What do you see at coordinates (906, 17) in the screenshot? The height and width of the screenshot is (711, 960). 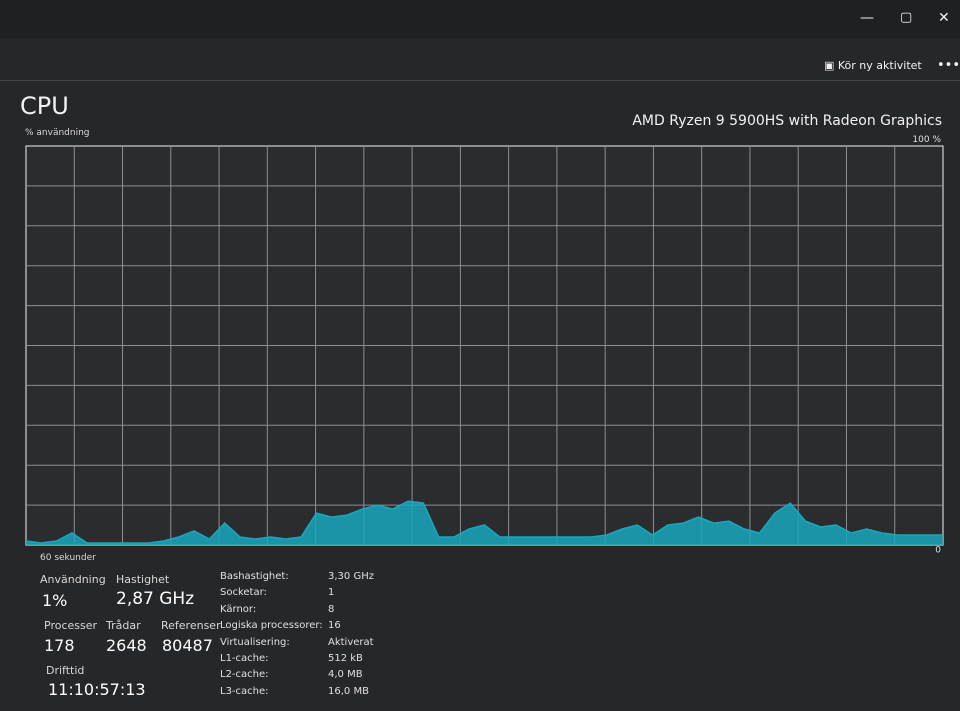 I see `maximize-button: ▢` at bounding box center [906, 17].